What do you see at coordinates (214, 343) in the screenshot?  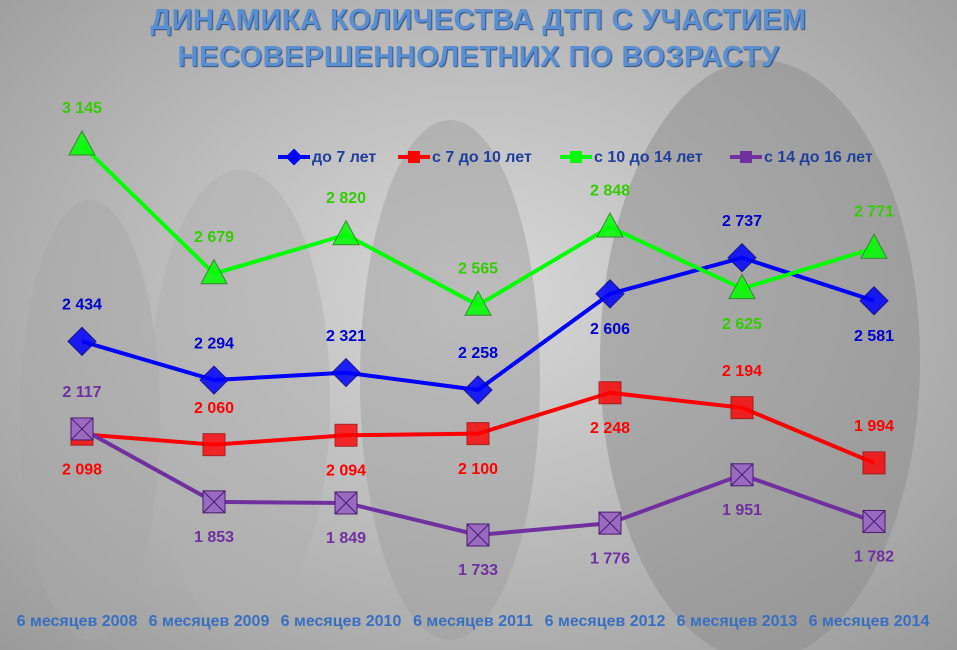 I see `data-label: 2 294` at bounding box center [214, 343].